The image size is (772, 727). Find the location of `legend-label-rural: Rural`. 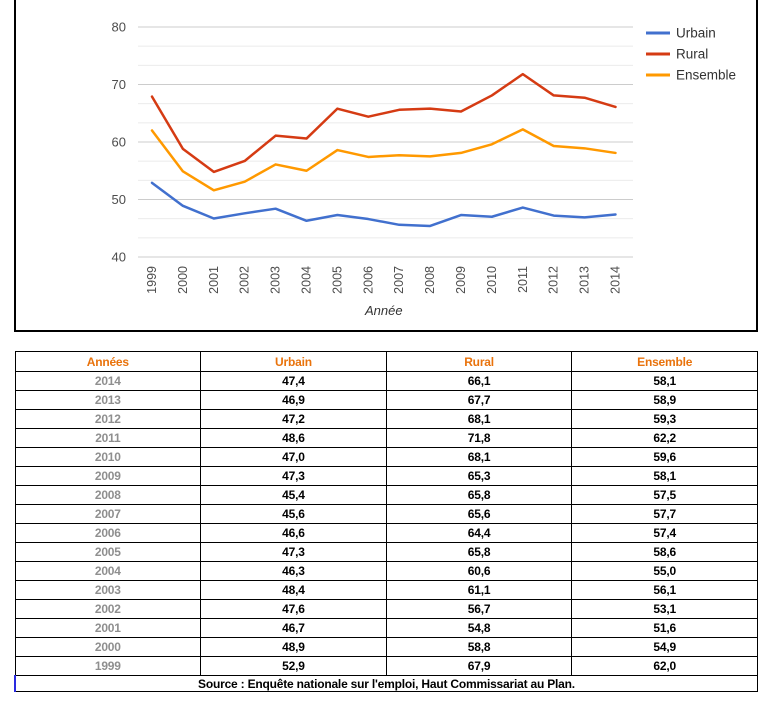

legend-label-rural: Rural is located at coordinates (692, 54).